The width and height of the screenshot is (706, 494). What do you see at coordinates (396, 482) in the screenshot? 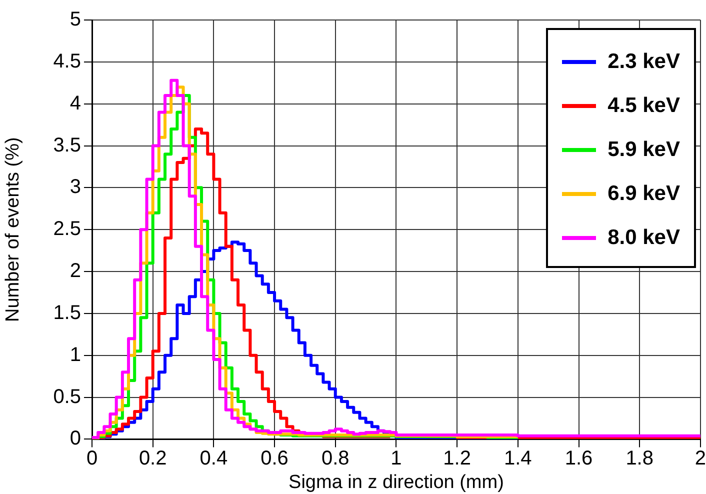
I see `x-axis-title: Sigma in z direction (mm)` at bounding box center [396, 482].